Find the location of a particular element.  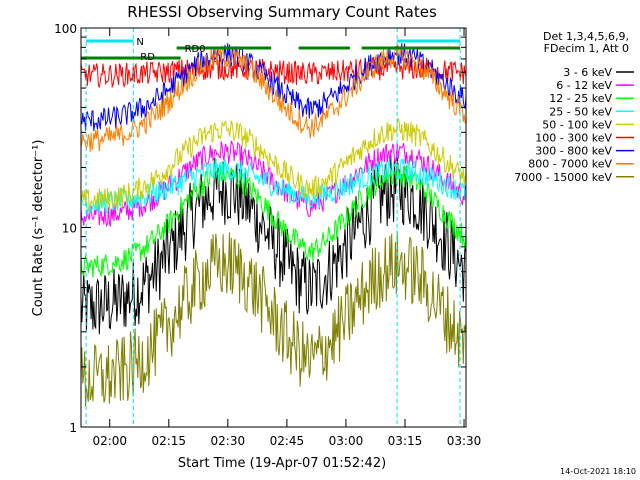

legend-label: 3 - 6 keV is located at coordinates (587, 72).